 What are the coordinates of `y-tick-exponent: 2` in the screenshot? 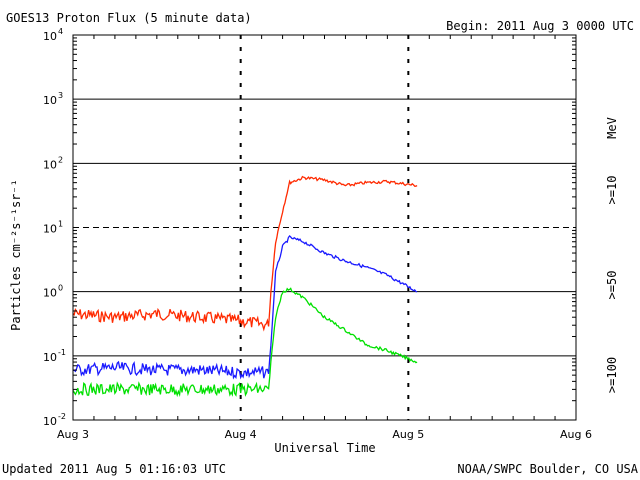 It's located at (60, 159).